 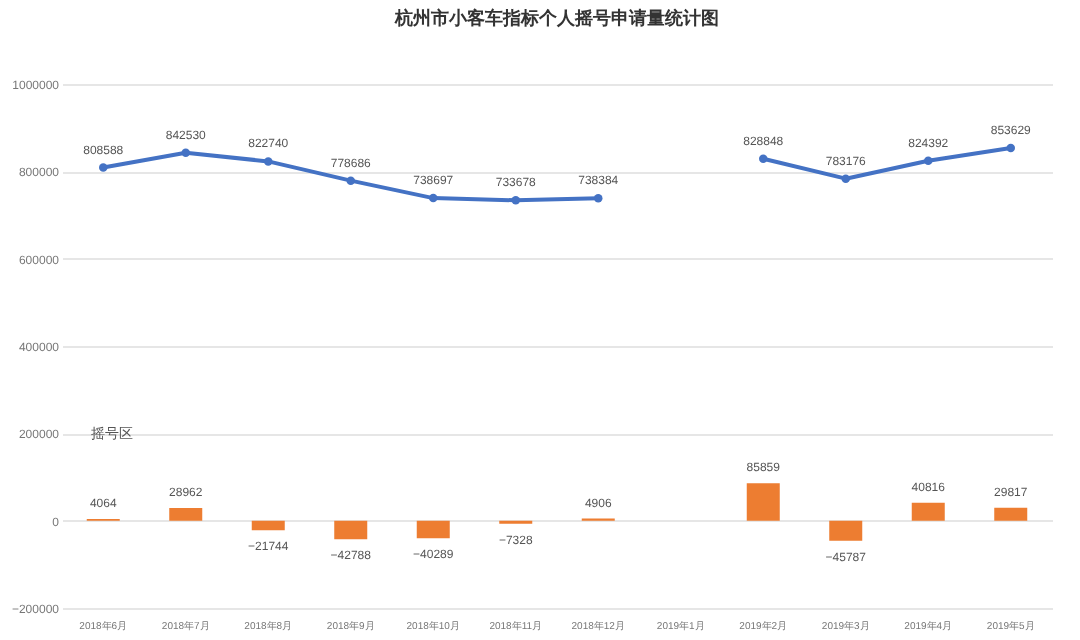 What do you see at coordinates (556, 18) in the screenshot?
I see `chart-title: 杭州市小客车指标个人摇号申请量统计图` at bounding box center [556, 18].